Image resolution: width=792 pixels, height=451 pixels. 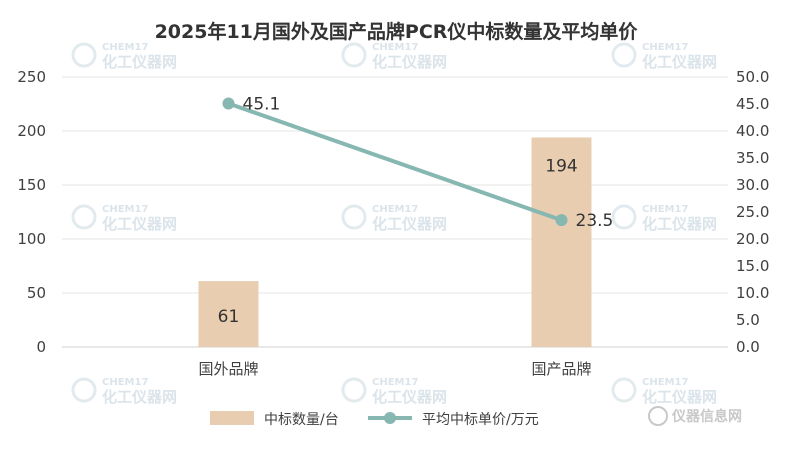 What do you see at coordinates (374, 419) in the screenshot?
I see `legend: 中标数量/台 平均中标单价/万元` at bounding box center [374, 419].